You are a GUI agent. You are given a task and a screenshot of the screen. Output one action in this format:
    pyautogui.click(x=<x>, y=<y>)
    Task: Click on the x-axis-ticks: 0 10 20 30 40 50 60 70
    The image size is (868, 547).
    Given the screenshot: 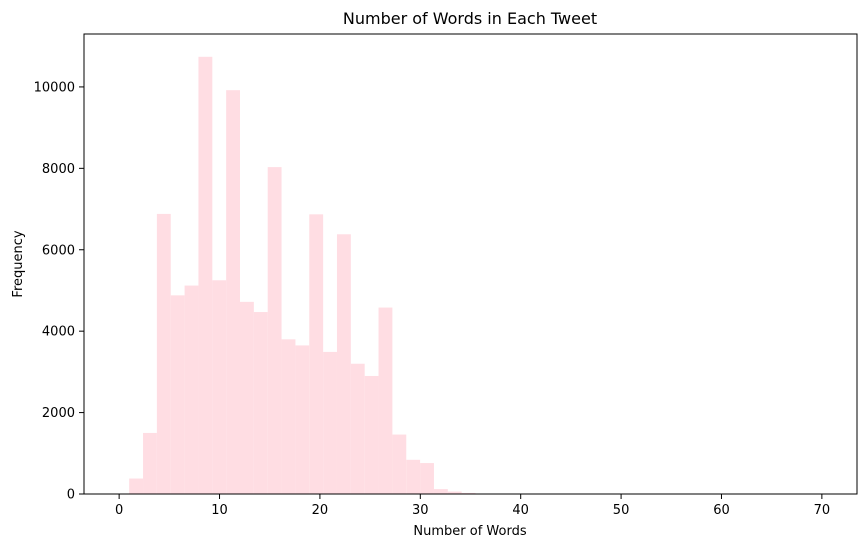 What is the action you would take?
    pyautogui.click(x=472, y=506)
    